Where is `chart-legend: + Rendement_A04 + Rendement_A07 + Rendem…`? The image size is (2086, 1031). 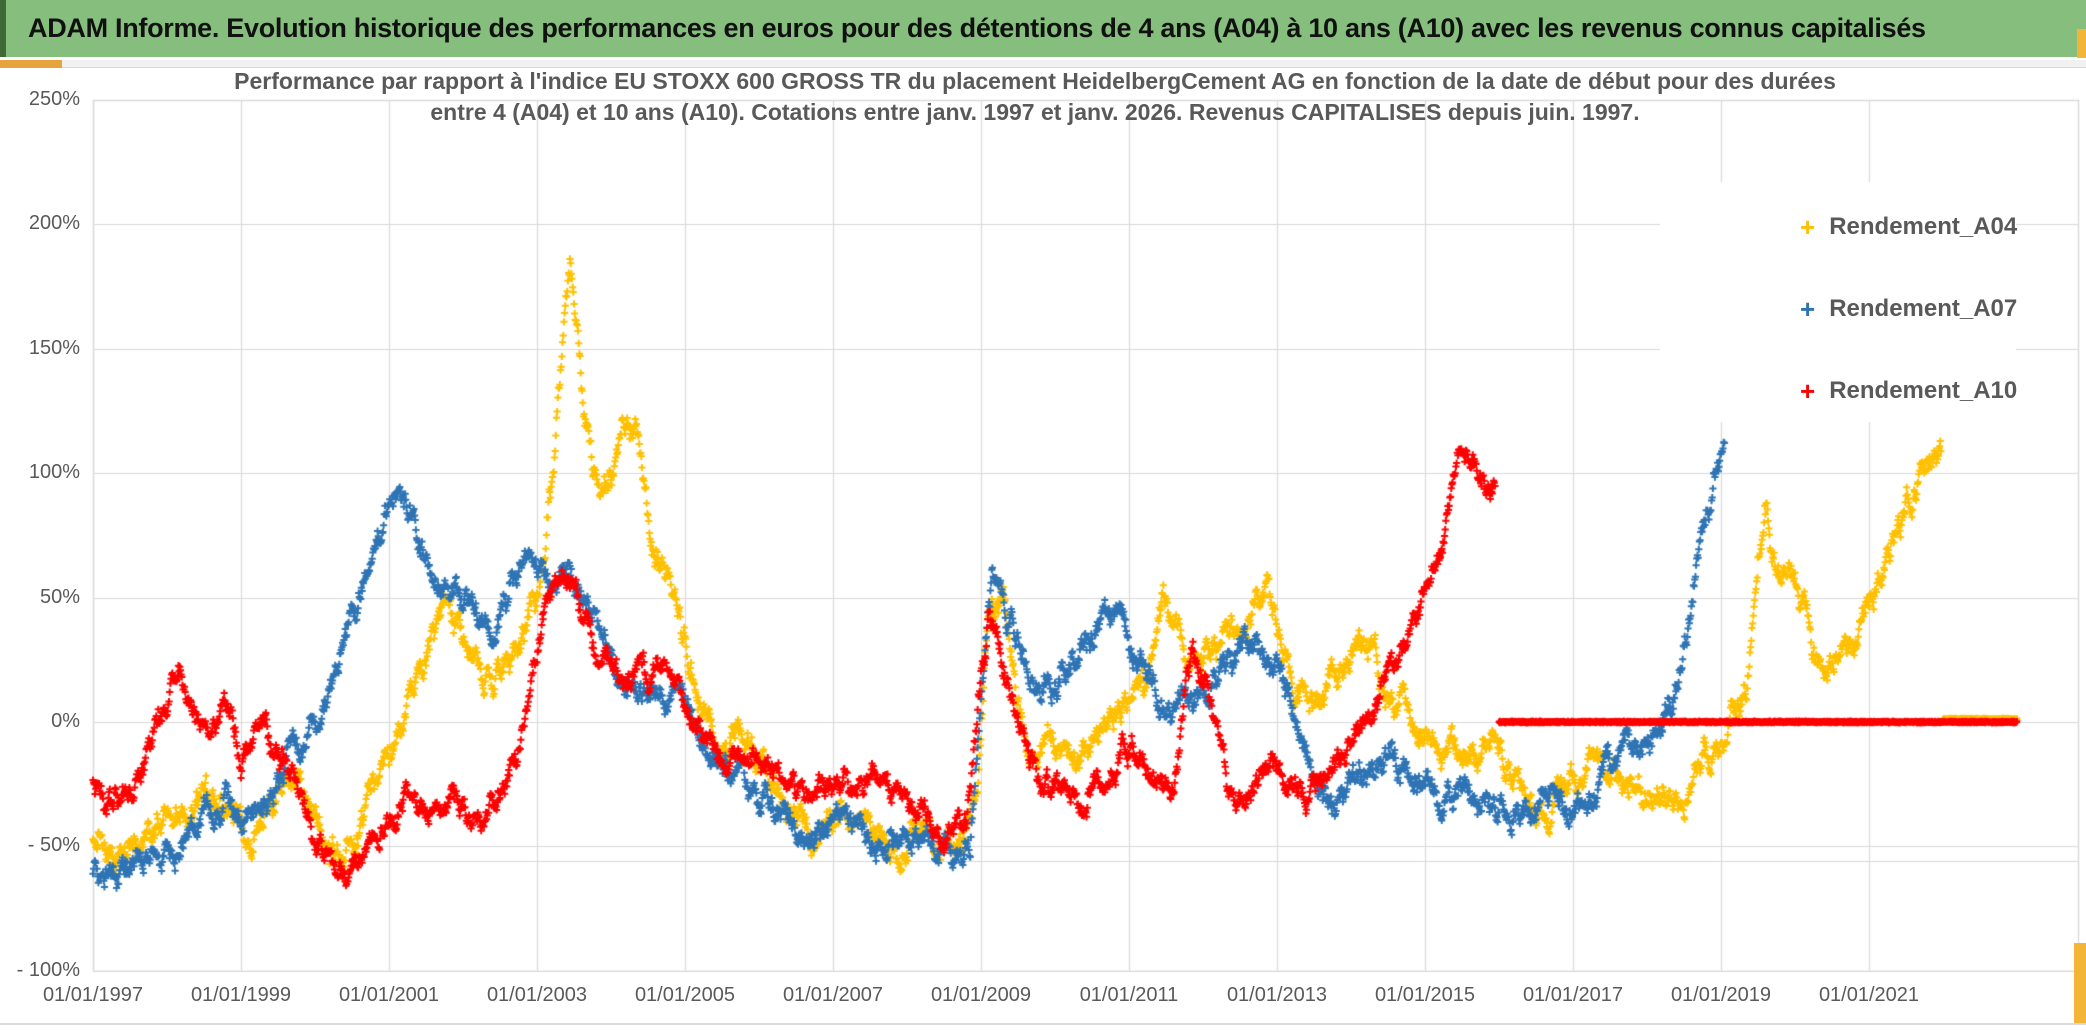 chart-legend: + Rendement_A04 + Rendement_A07 + Rendem… is located at coordinates (1838, 302).